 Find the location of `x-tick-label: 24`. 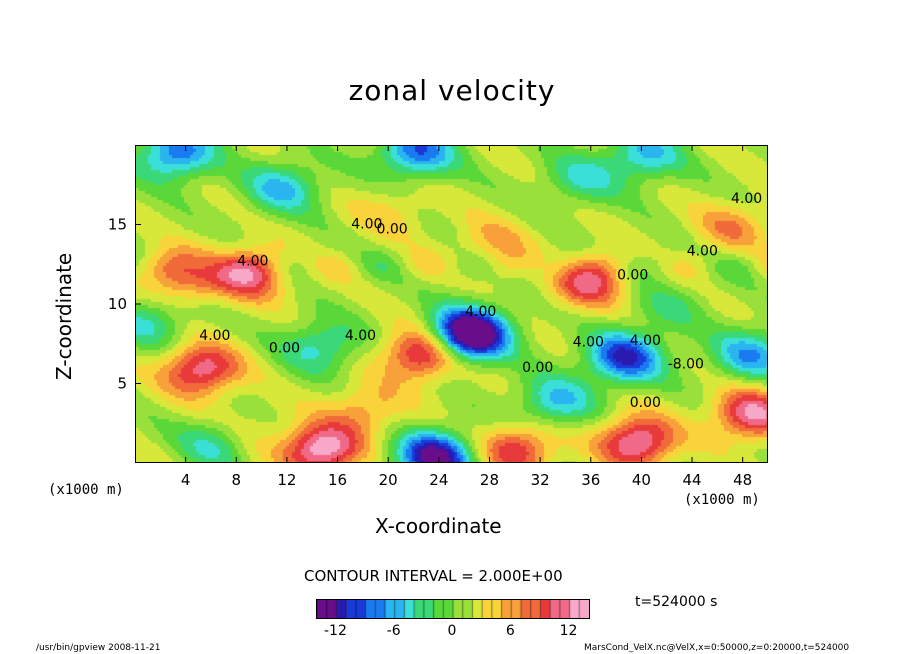

x-tick-label: 24 is located at coordinates (438, 480).